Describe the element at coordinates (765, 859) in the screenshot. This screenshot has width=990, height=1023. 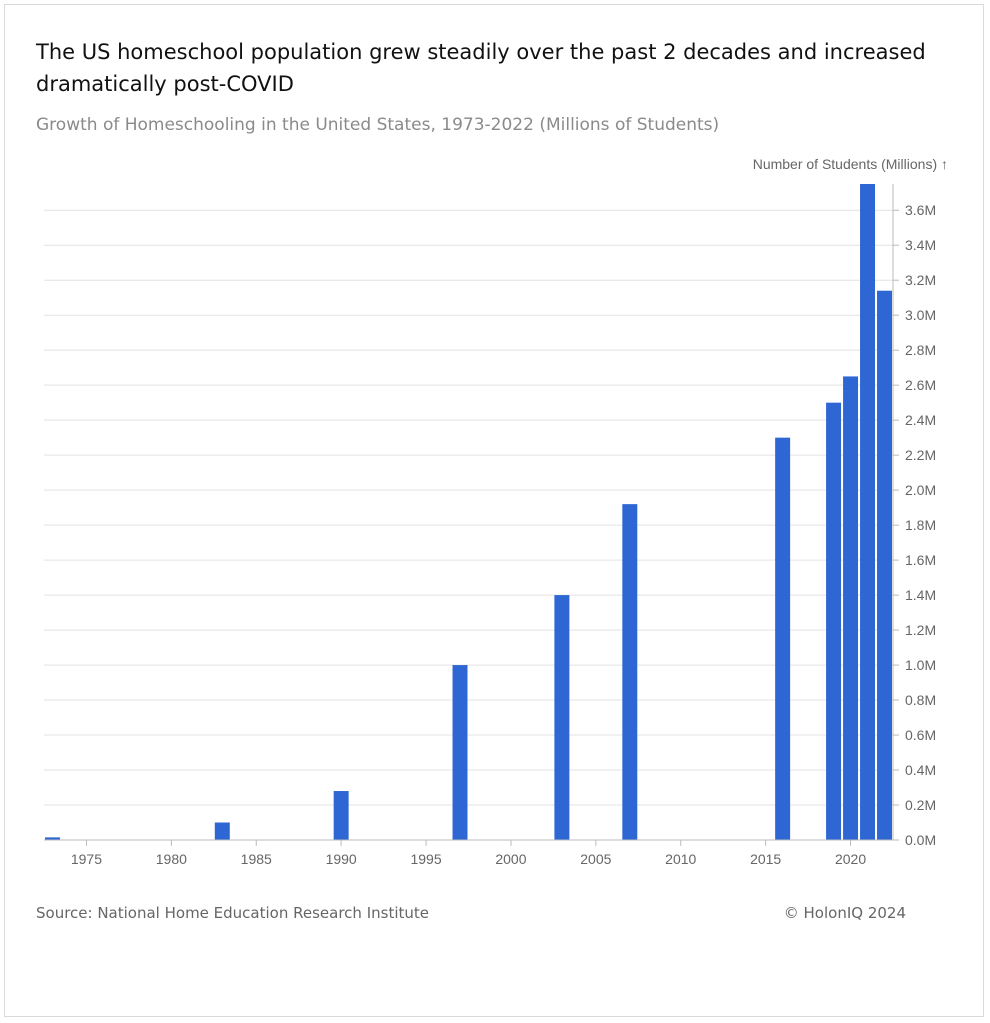
I see `x-tick-label: 2015` at that location.